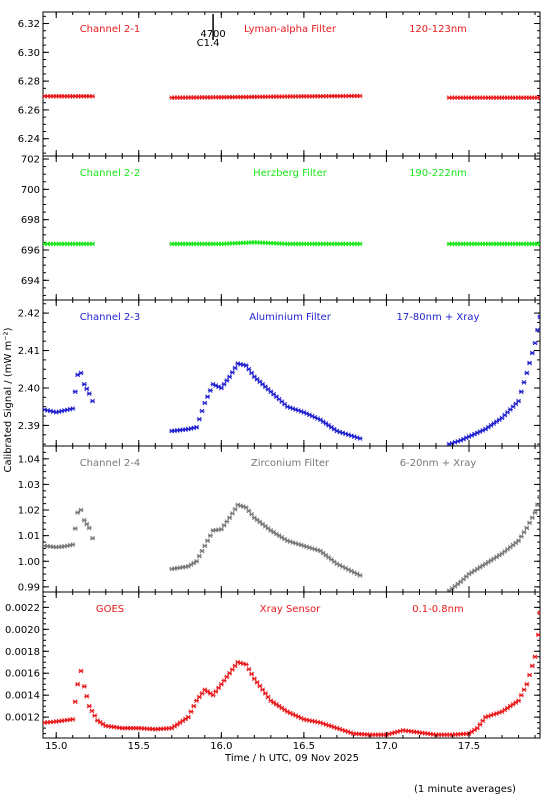 The width and height of the screenshot is (550, 800). I want to click on y-tick-label: 0.99, so click(29, 587).